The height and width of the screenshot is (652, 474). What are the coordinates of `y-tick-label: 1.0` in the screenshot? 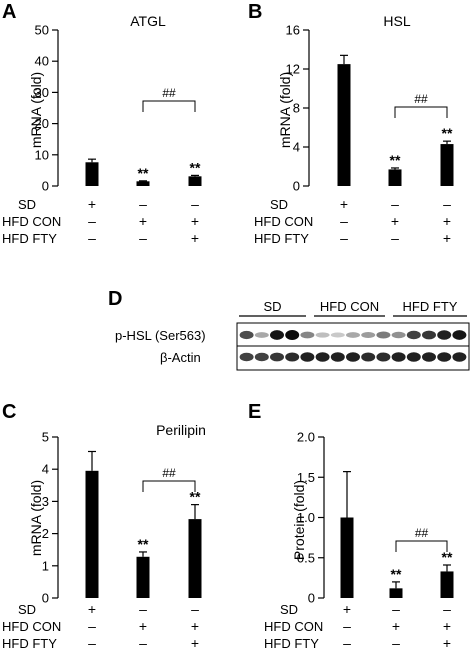 It's located at (306, 517).